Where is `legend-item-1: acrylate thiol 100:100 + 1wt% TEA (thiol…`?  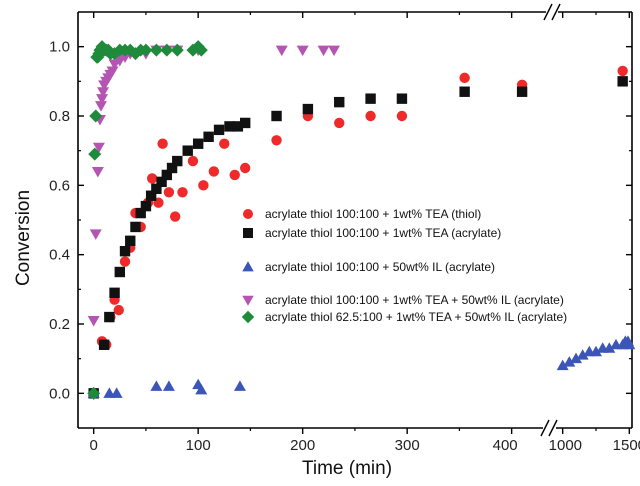 legend-item-1: acrylate thiol 100:100 + 1wt% TEA (thiol… is located at coordinates (362, 214).